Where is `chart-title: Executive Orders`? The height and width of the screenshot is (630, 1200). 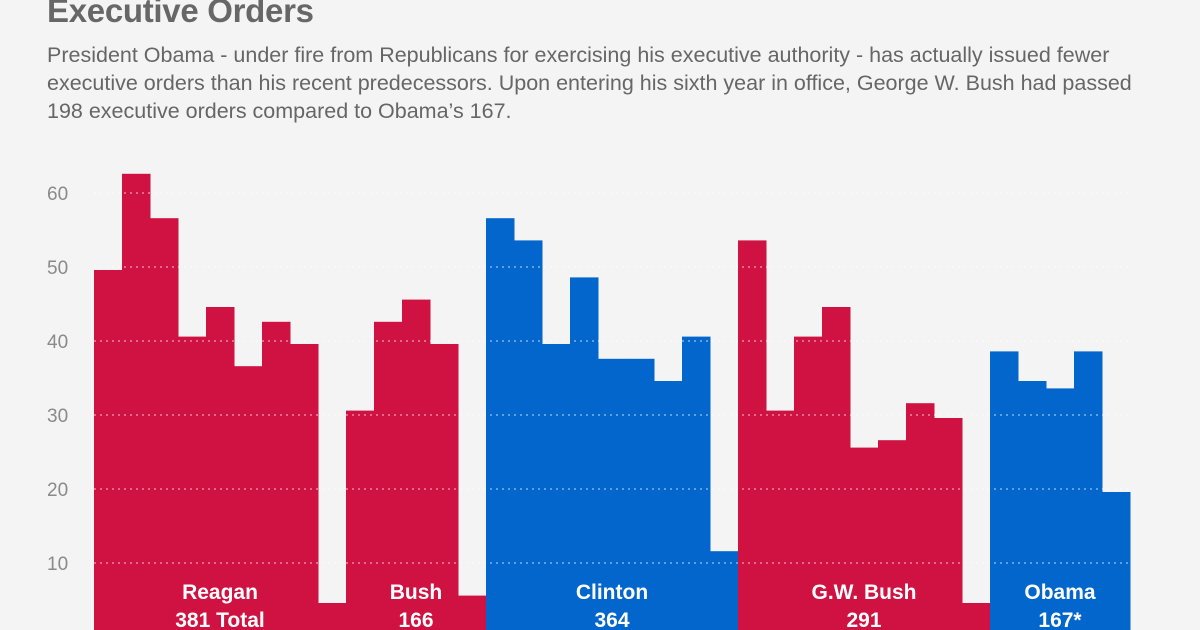
chart-title: Executive Orders is located at coordinates (180, 14).